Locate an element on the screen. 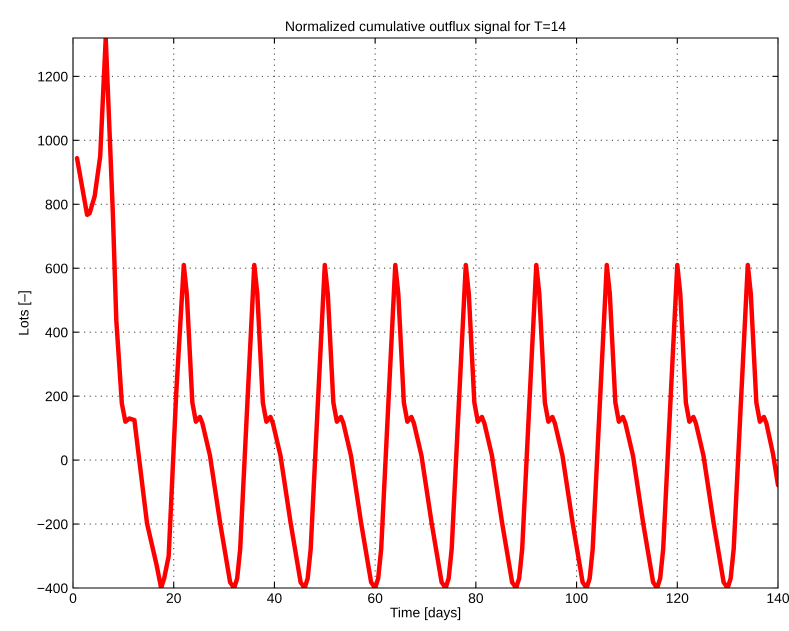 This screenshot has width=789, height=631. x-tick-label: 40 is located at coordinates (274, 598).